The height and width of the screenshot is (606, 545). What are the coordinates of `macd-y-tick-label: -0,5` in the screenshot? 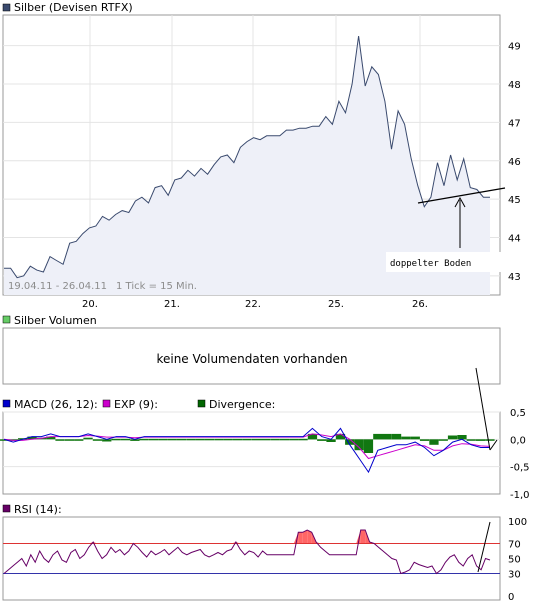 It's located at (520, 468).